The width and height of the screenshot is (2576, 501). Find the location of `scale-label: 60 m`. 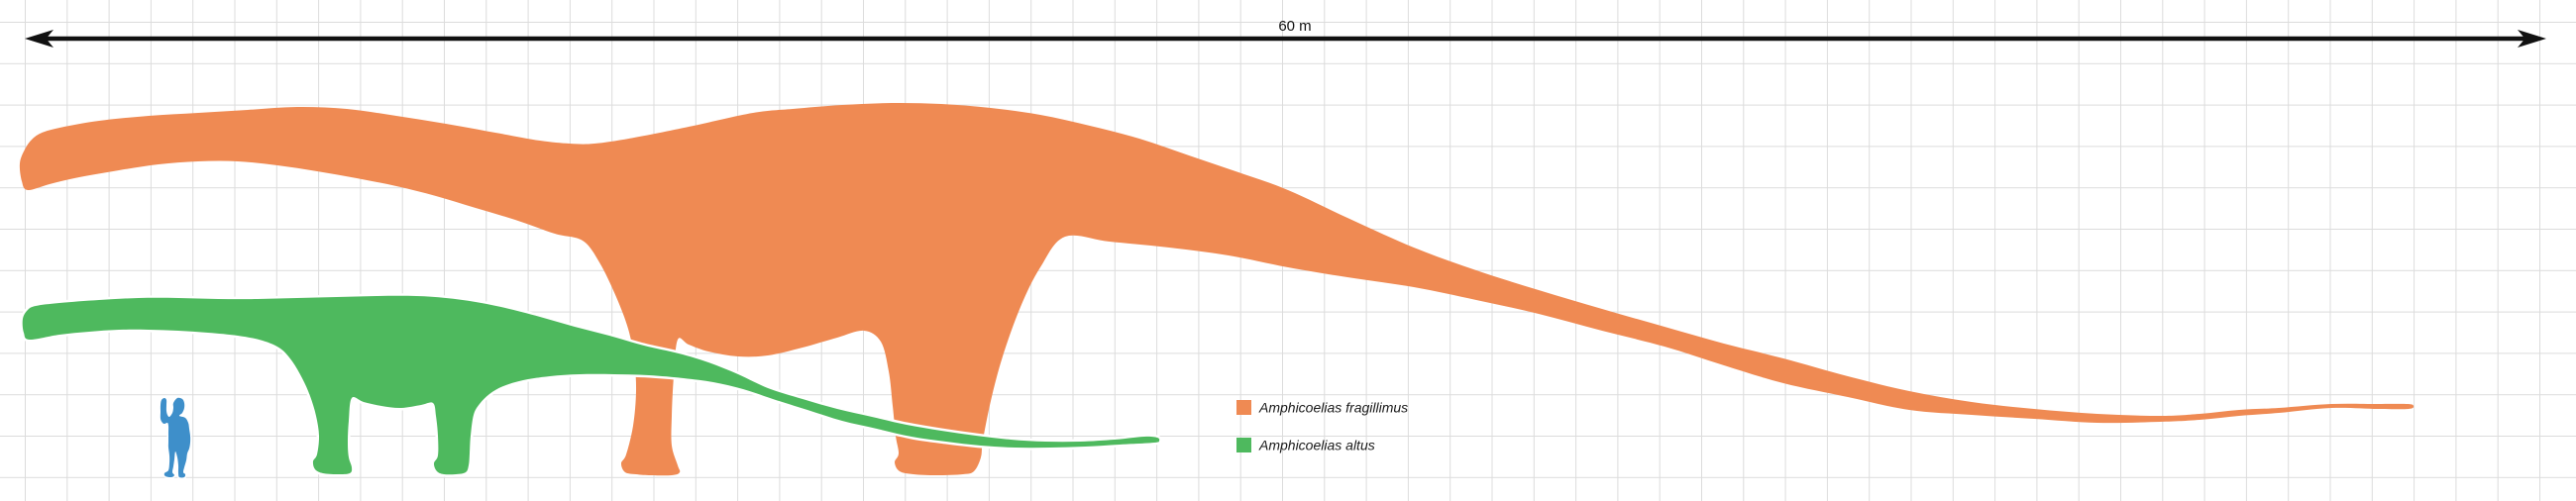

scale-label: 60 m is located at coordinates (1294, 26).